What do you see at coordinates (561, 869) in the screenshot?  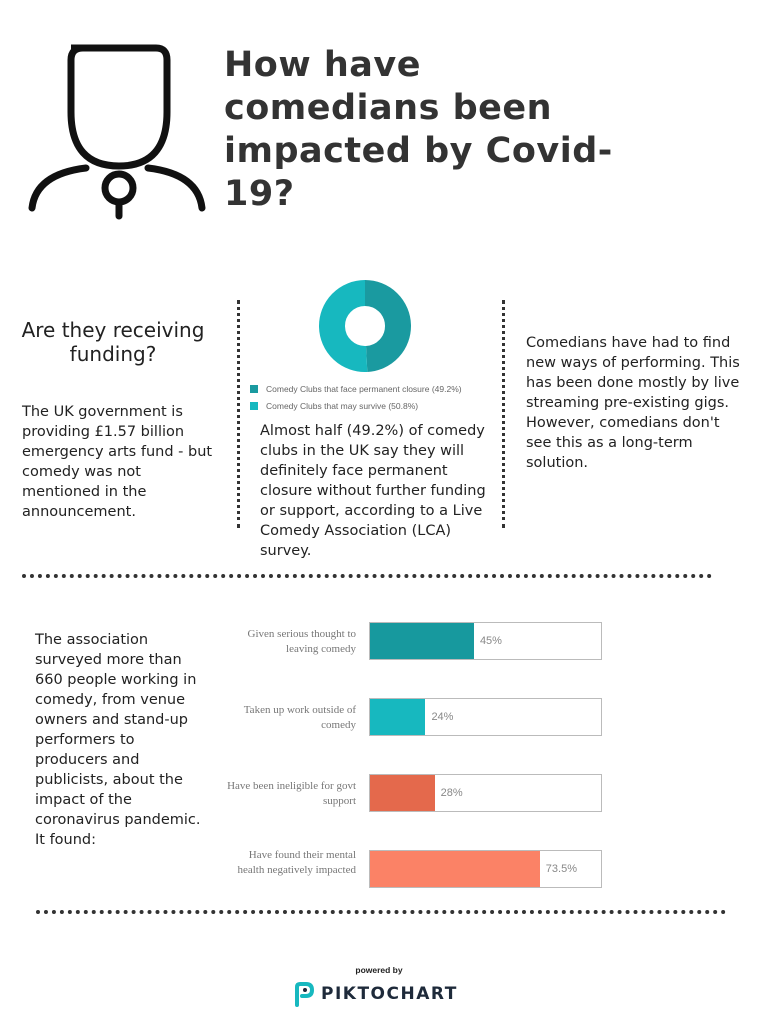 I see `bar-value-mental-health: 73.5%` at bounding box center [561, 869].